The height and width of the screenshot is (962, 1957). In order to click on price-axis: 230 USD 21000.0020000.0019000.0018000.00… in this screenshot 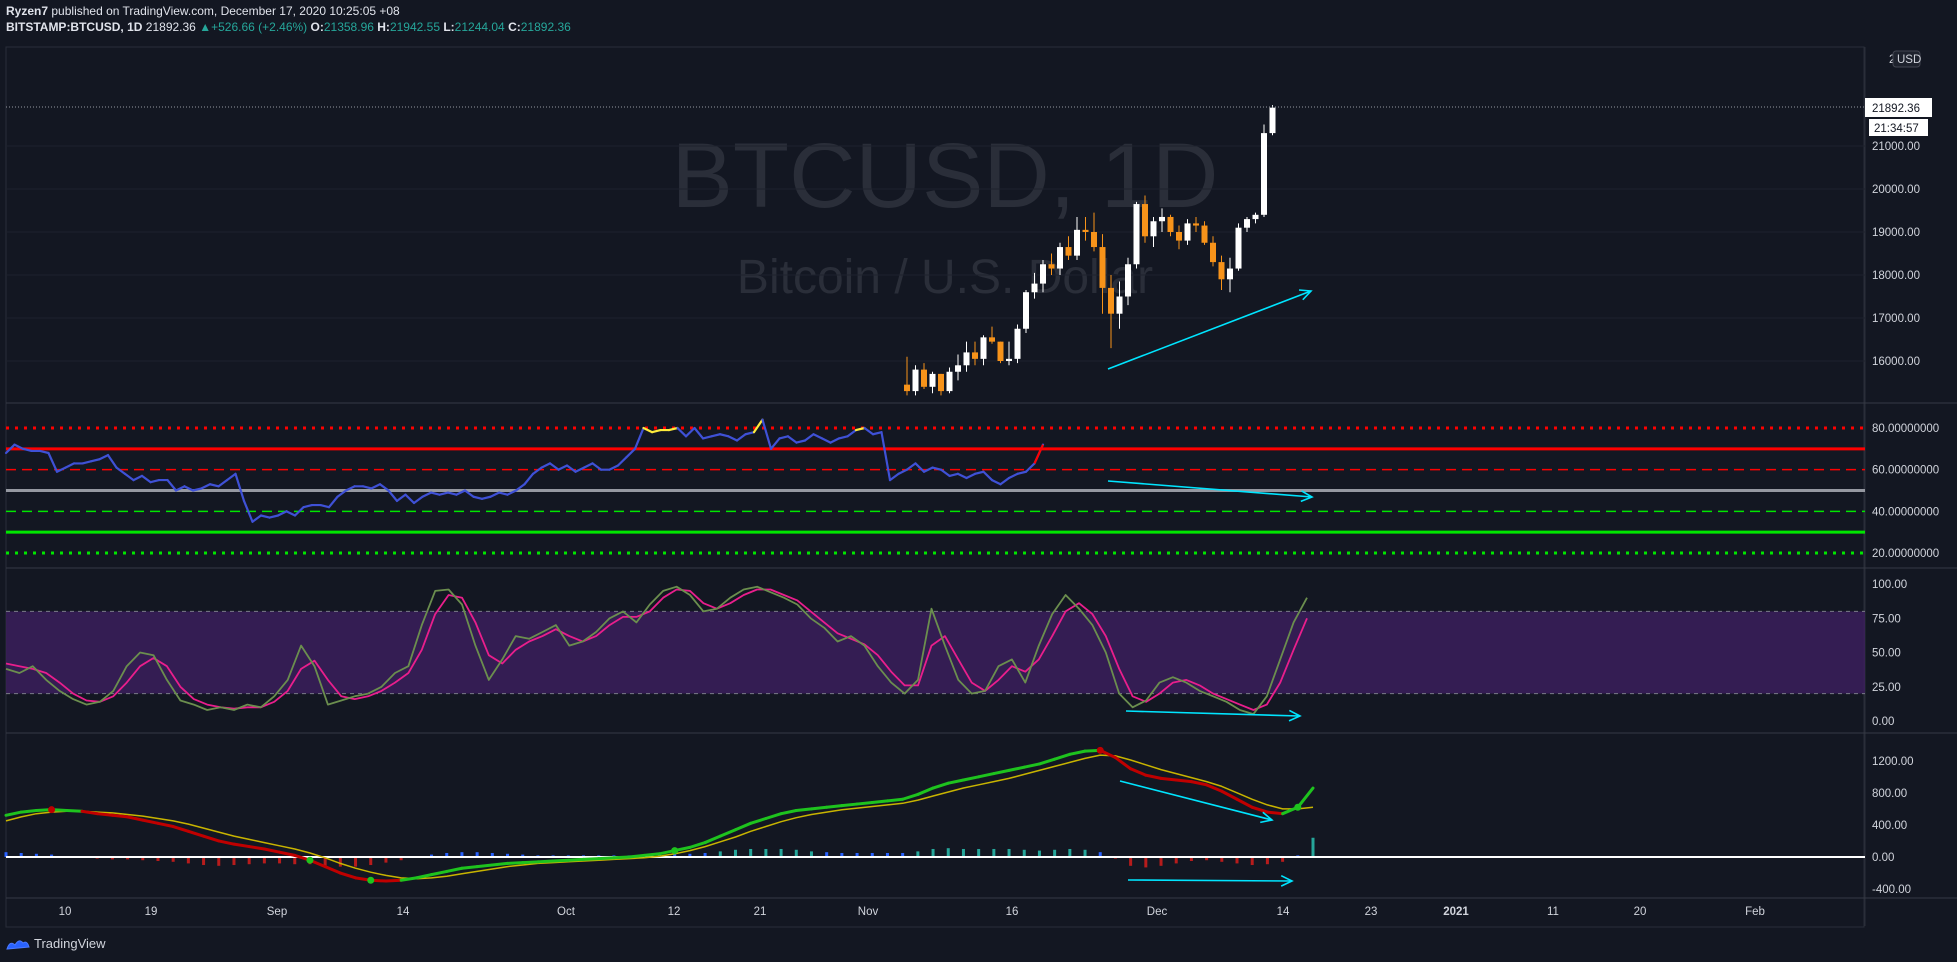, I will do `click(1896, 209)`.